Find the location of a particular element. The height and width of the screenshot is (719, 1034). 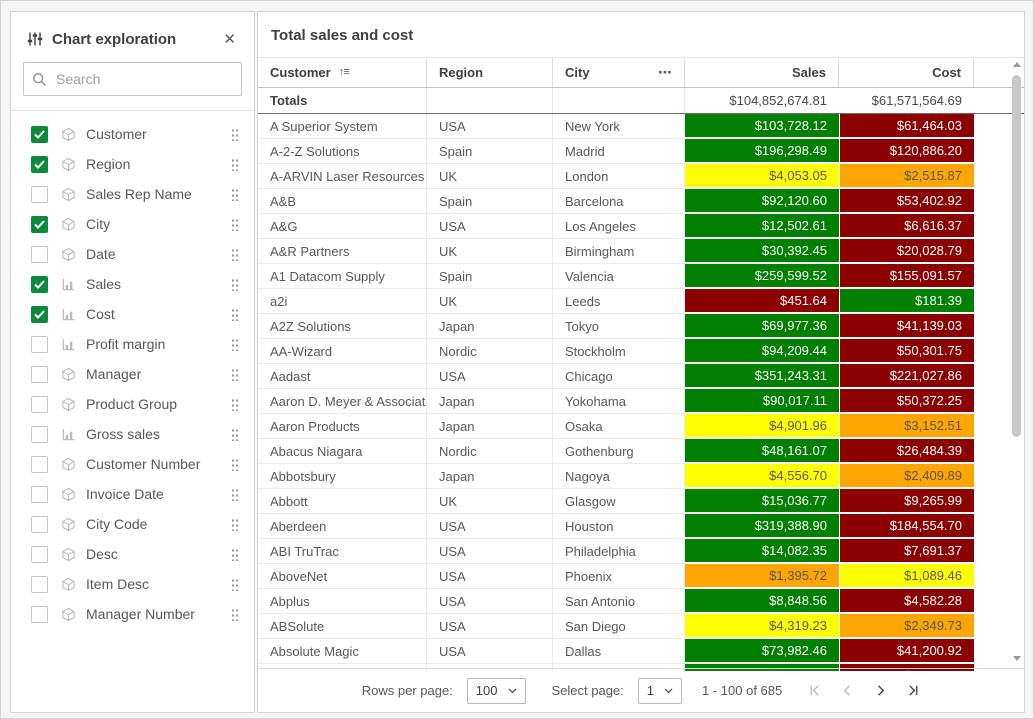

cell-region: Nordic is located at coordinates (490, 351).